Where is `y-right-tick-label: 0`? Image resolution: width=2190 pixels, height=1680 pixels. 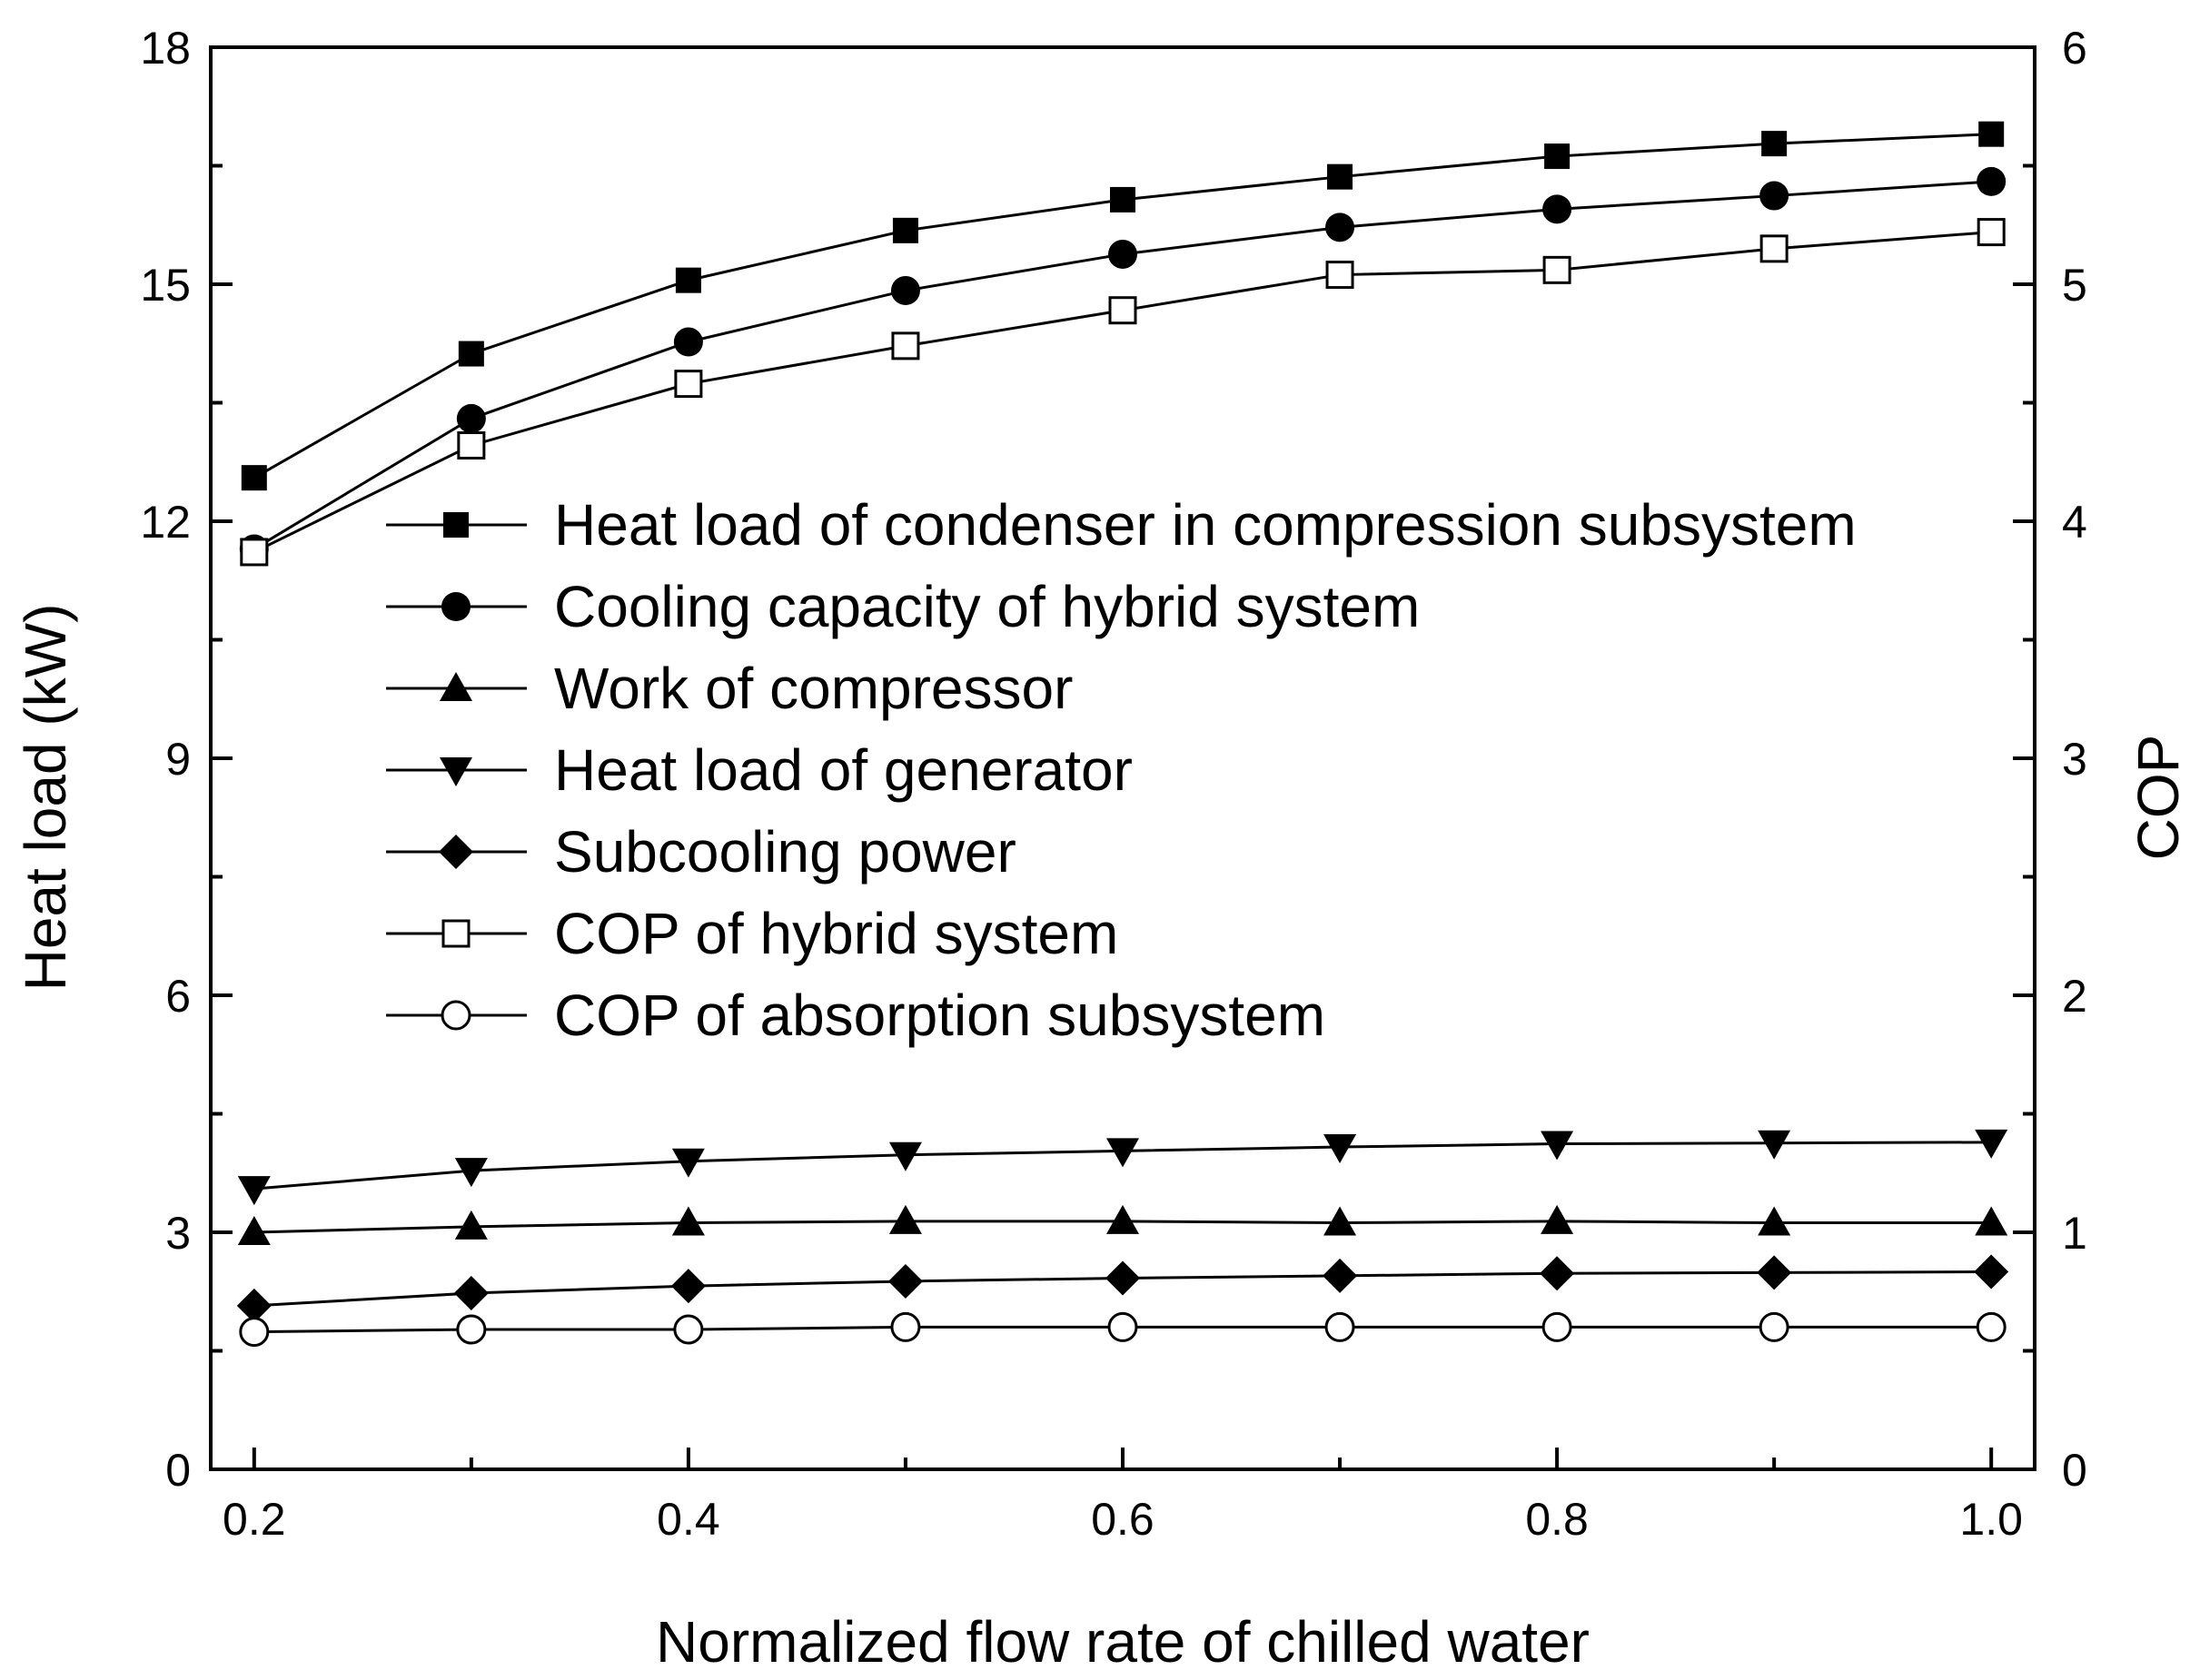 y-right-tick-label: 0 is located at coordinates (2074, 1471).